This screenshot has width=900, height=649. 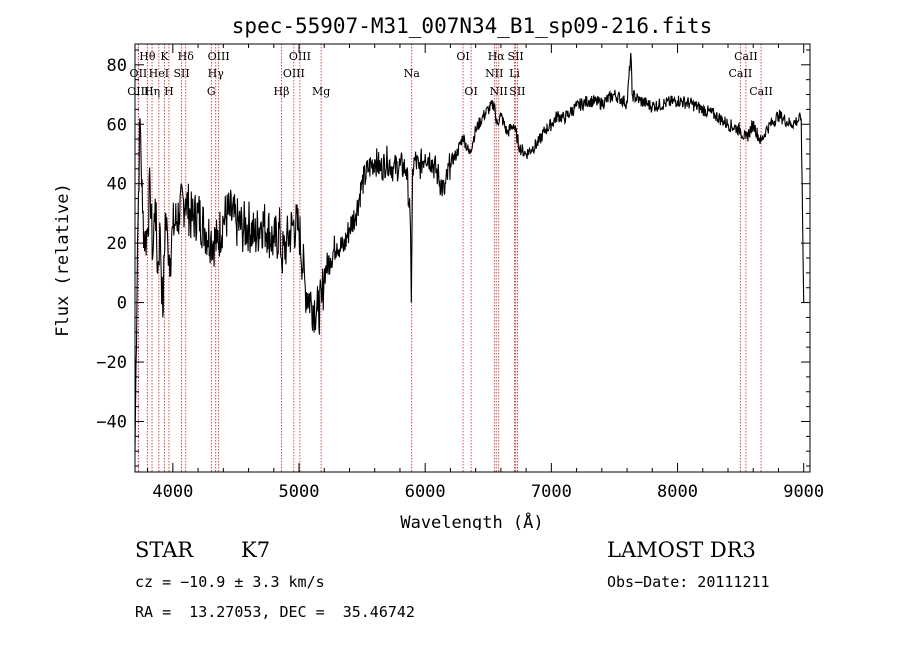 I want to click on spectral-line-label: Hγ, so click(x=216, y=73).